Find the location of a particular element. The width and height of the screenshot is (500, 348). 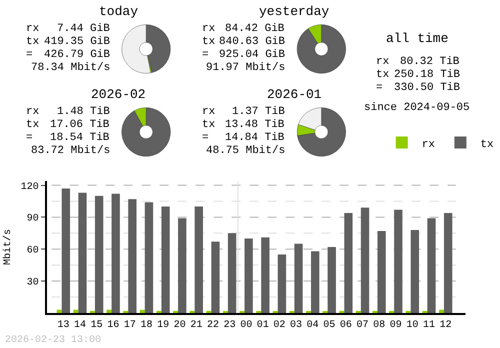

text: 17.06 TiB is located at coordinates (80, 125).